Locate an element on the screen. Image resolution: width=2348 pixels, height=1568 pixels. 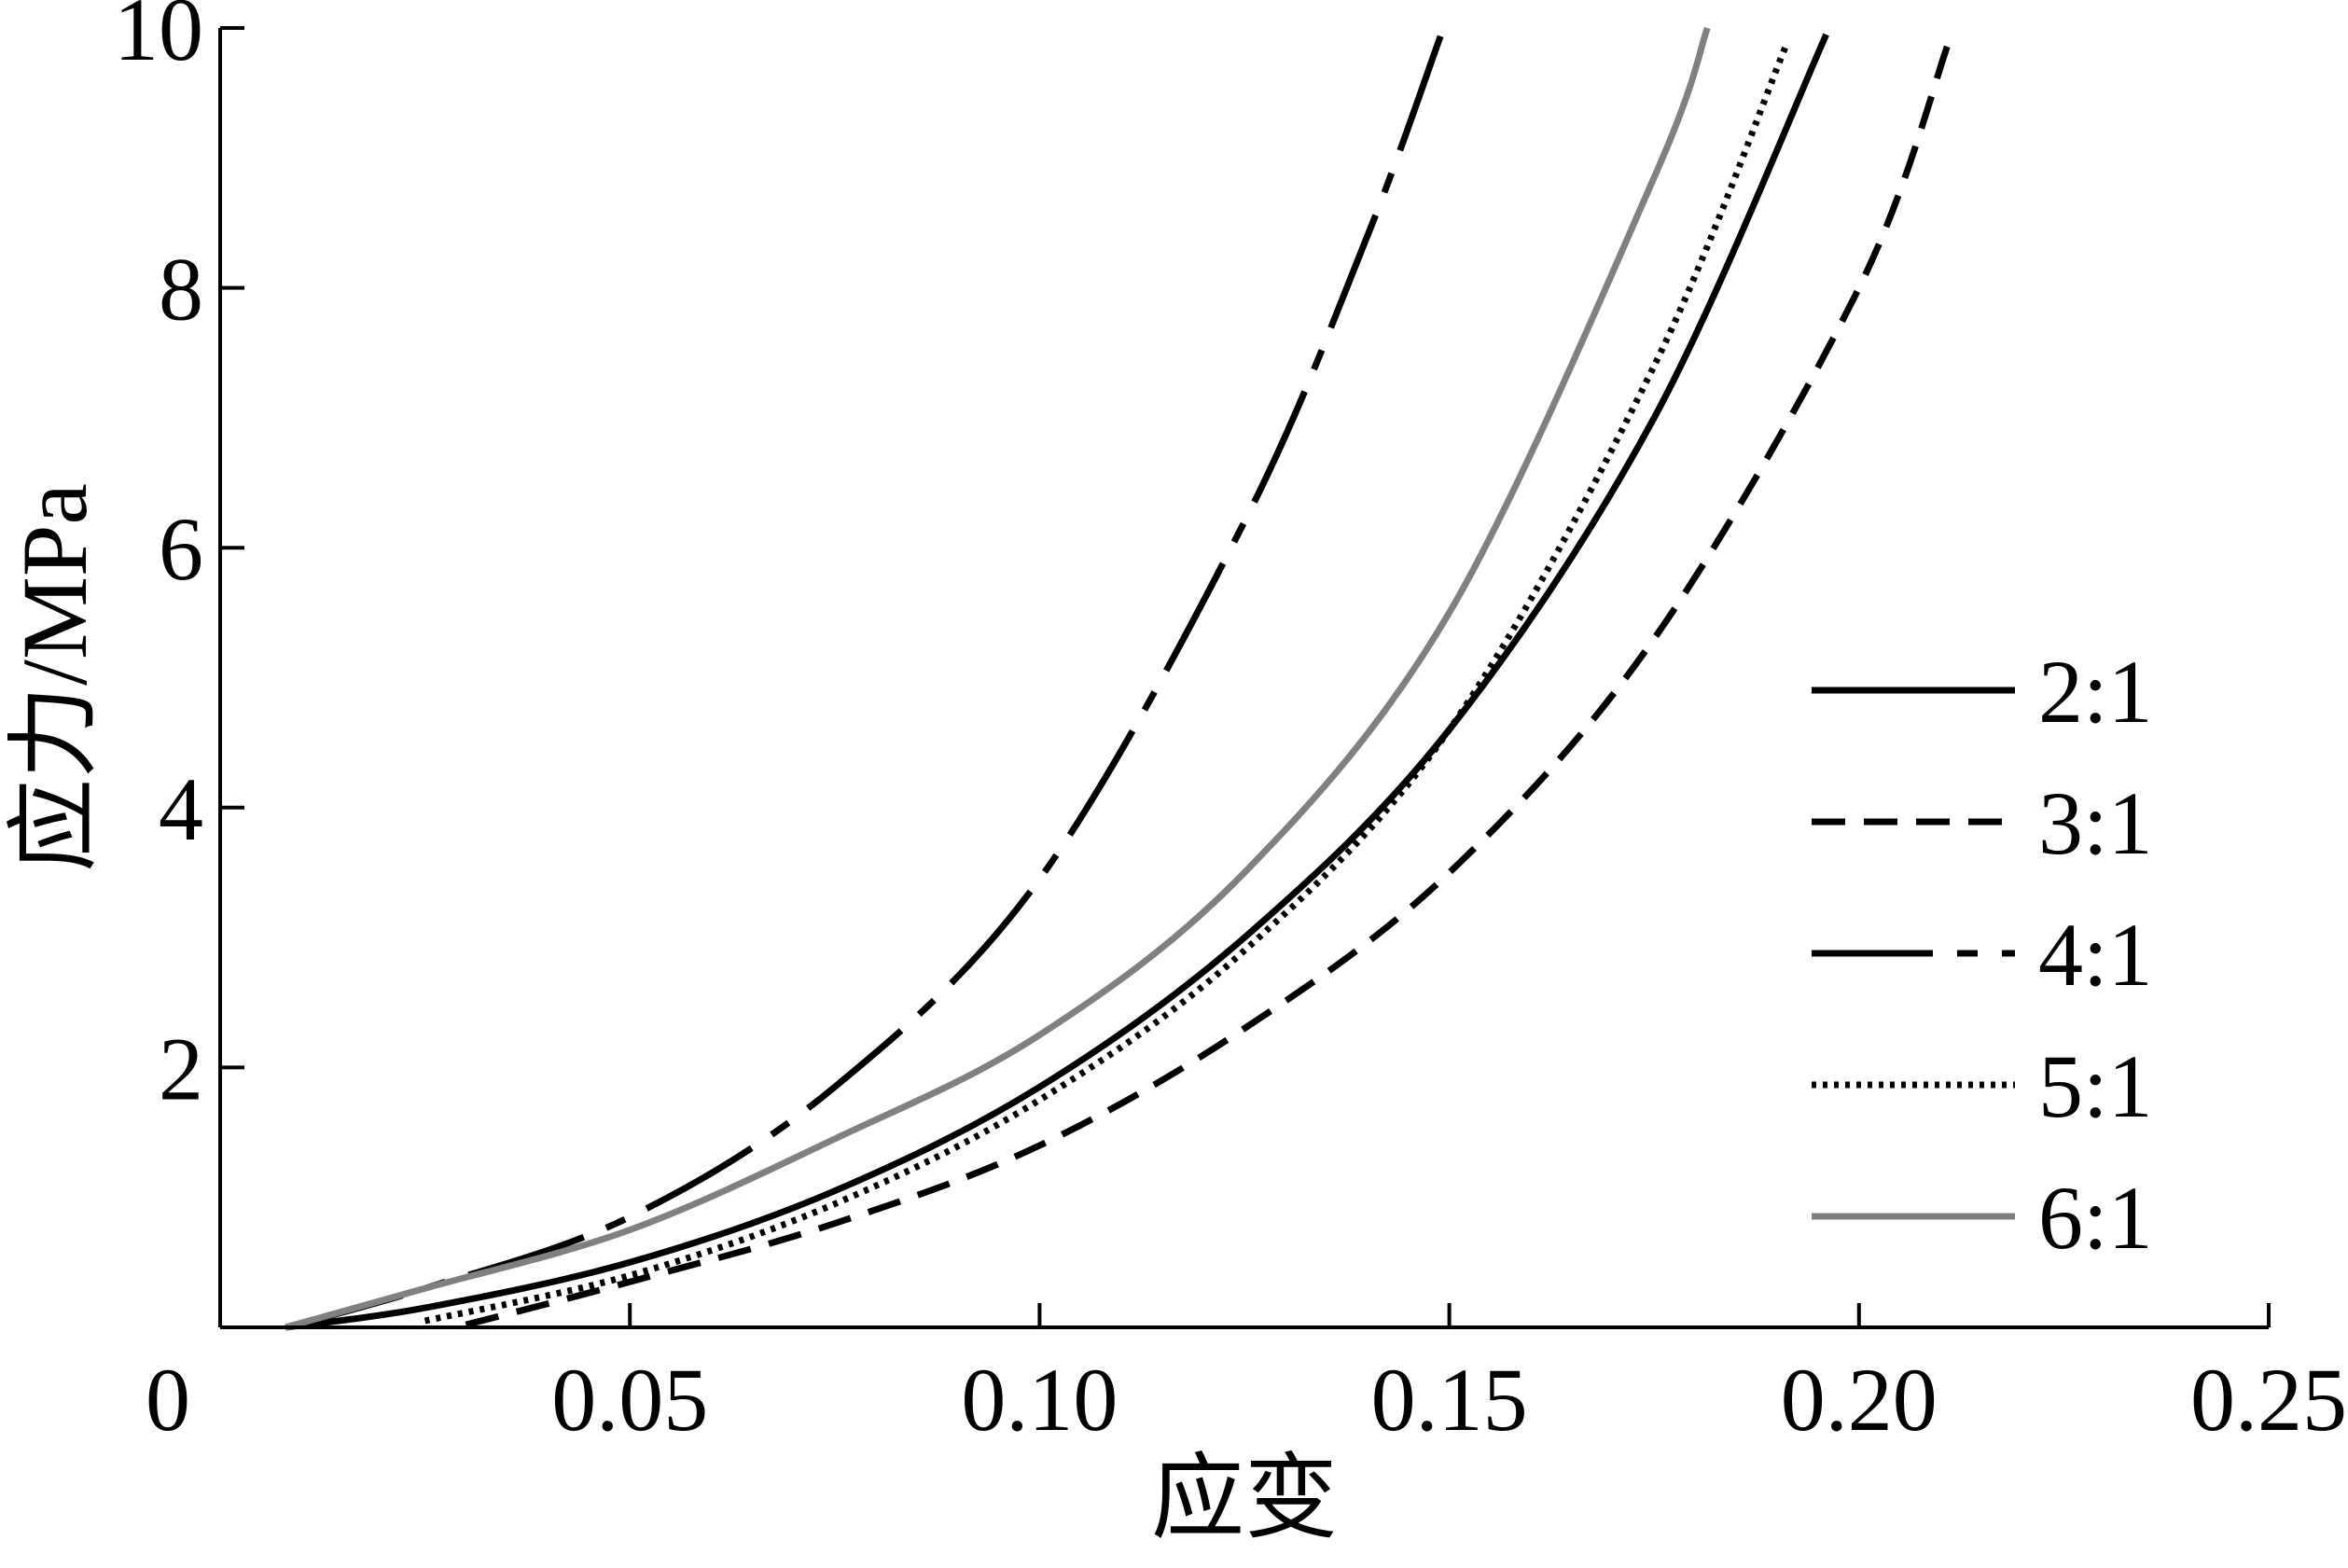
legend-label-3-to-1: 3:1 is located at coordinates (2095, 823).